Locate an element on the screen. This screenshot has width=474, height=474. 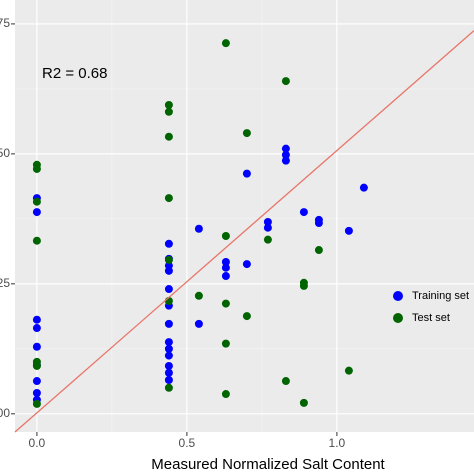
y-tick-label: 0.00 is located at coordinates (5, 413).